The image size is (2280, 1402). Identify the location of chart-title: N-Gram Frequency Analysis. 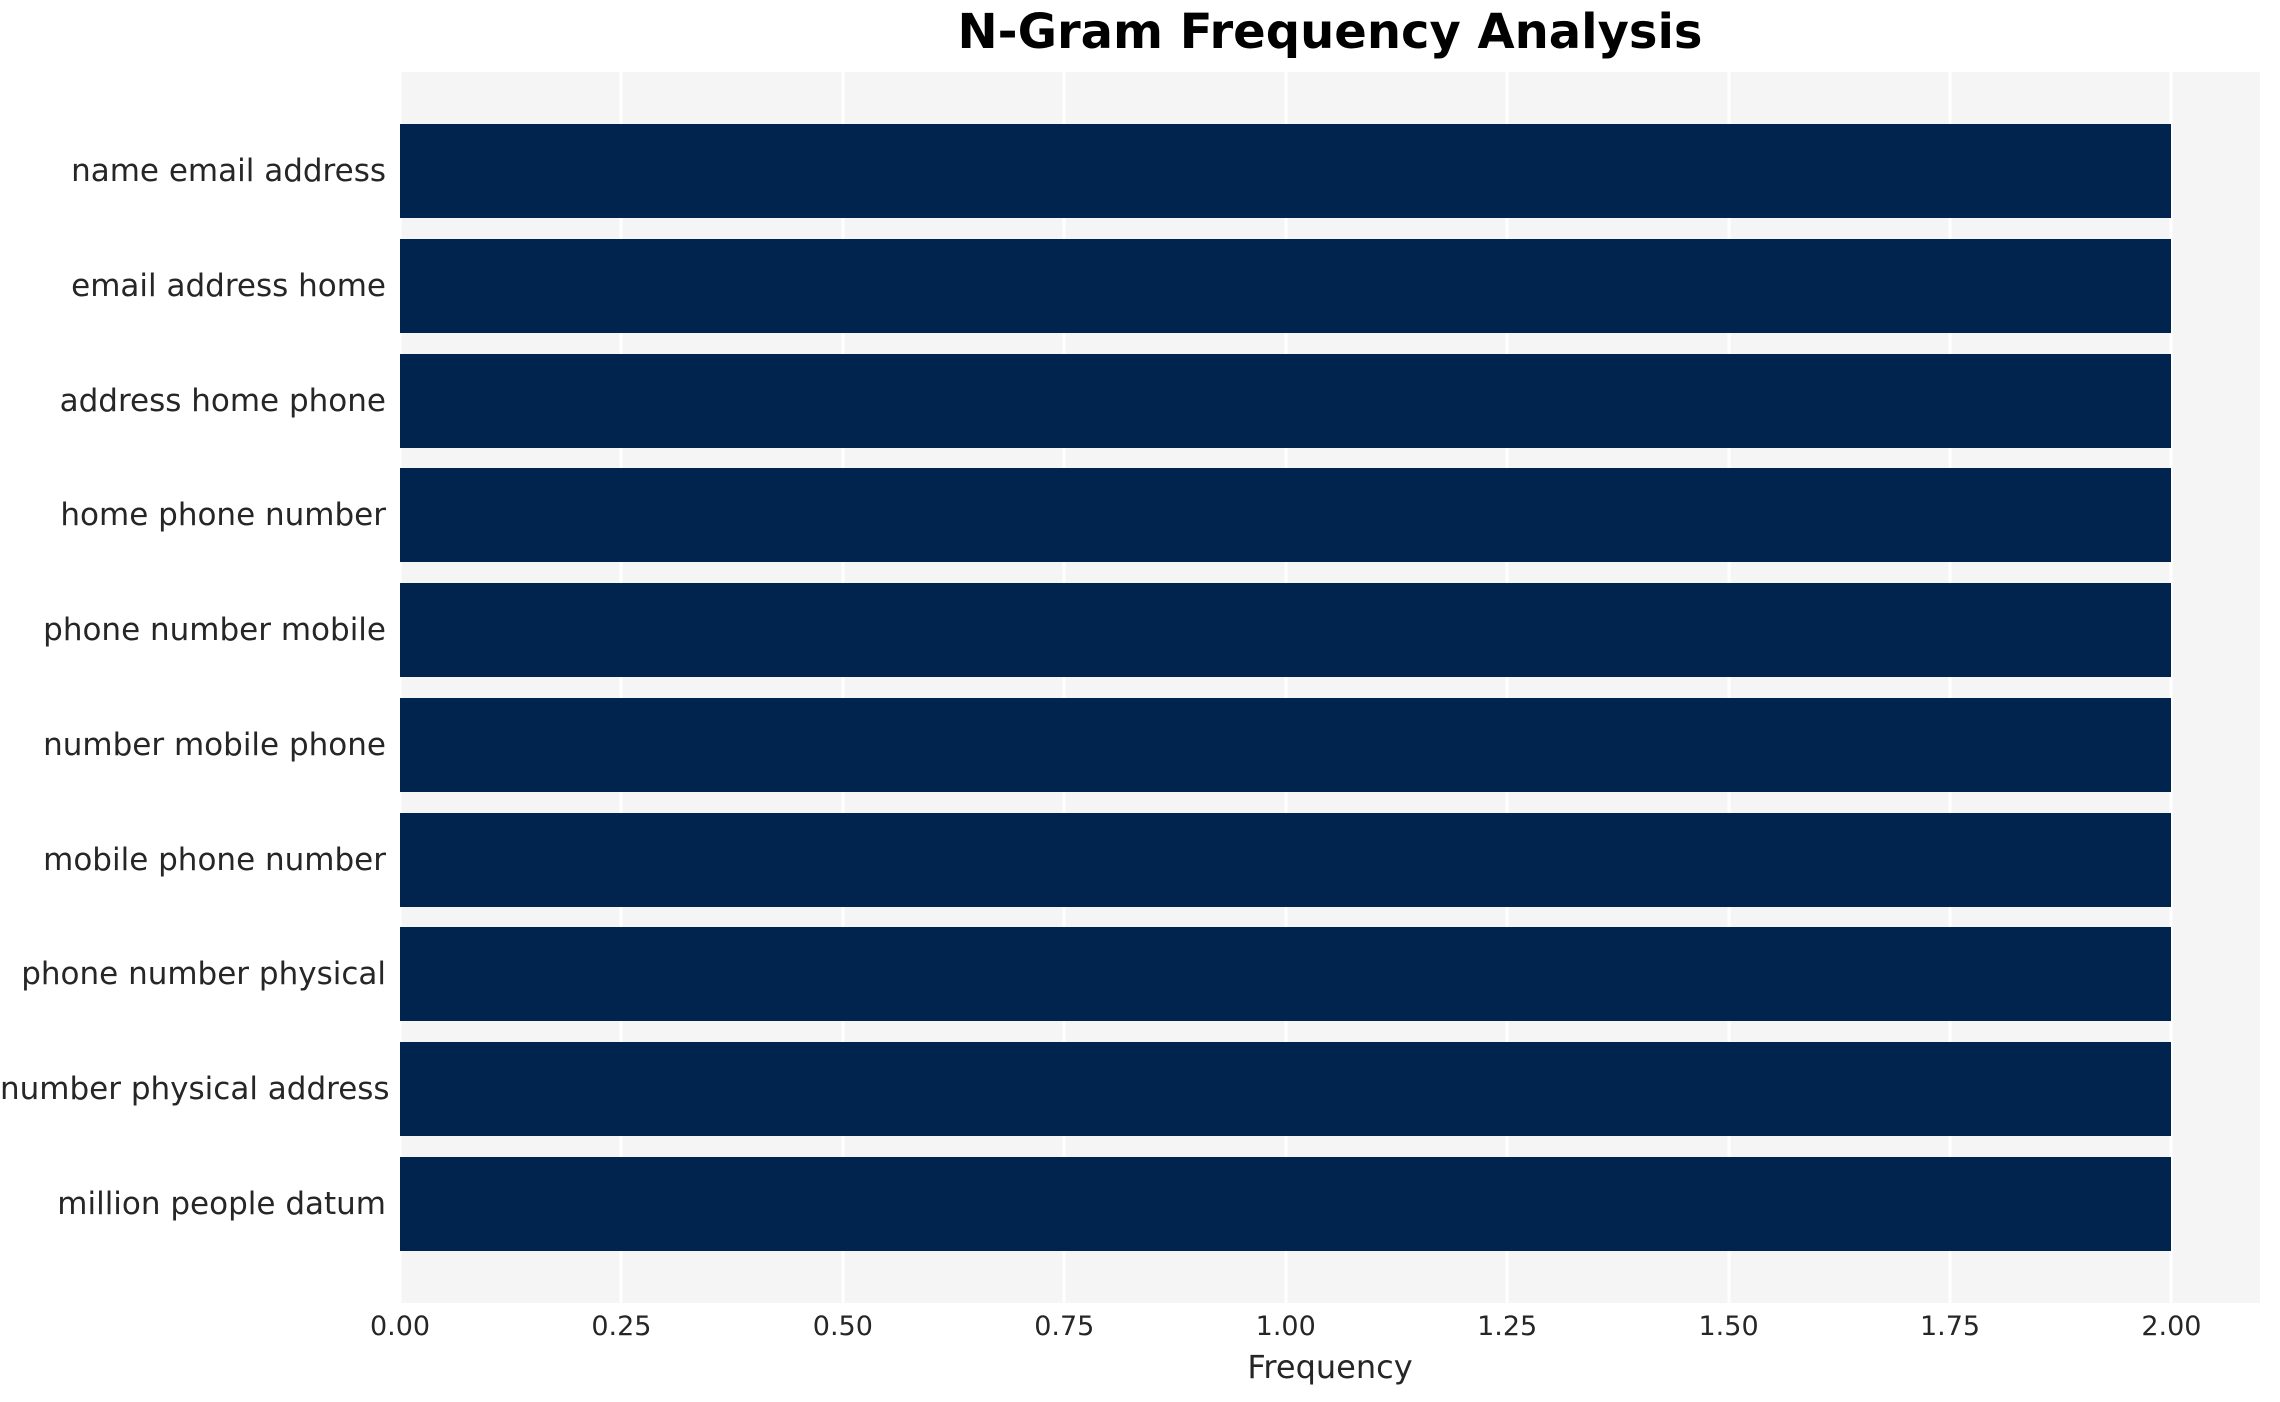
(1330, 32).